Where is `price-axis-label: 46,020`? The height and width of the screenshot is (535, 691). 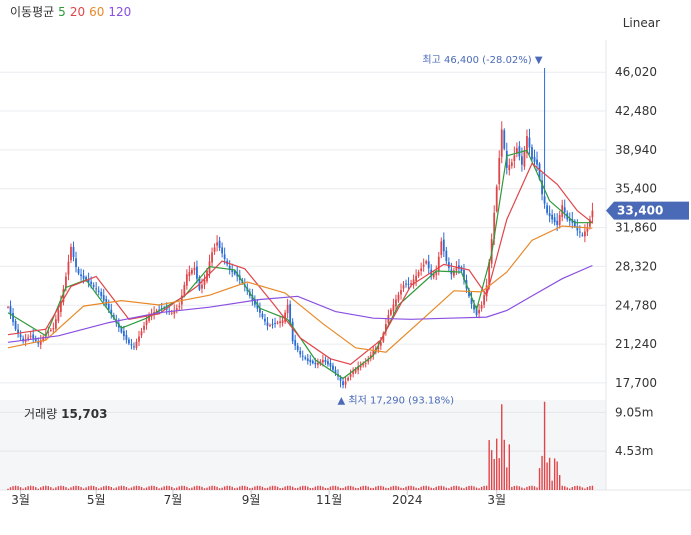 price-axis-label: 46,020 is located at coordinates (636, 72).